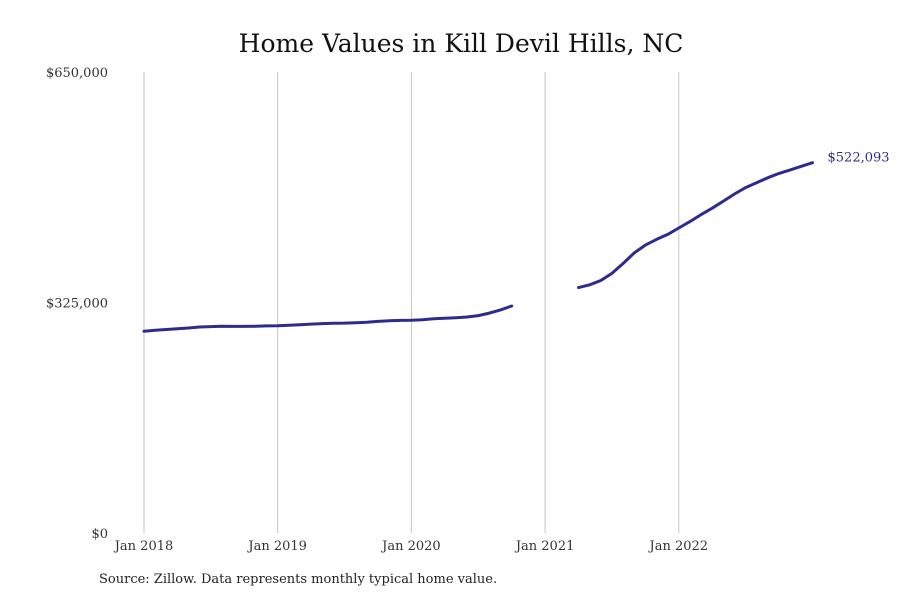 The height and width of the screenshot is (600, 900). Describe the element at coordinates (678, 546) in the screenshot. I see `x-tick-label: Jan 2022` at that location.